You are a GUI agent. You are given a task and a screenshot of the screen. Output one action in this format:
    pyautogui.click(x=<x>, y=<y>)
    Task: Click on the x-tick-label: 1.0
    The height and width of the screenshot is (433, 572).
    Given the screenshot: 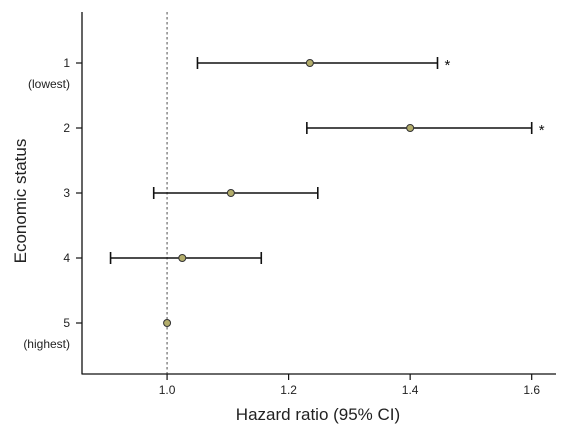 What is the action you would take?
    pyautogui.click(x=167, y=390)
    